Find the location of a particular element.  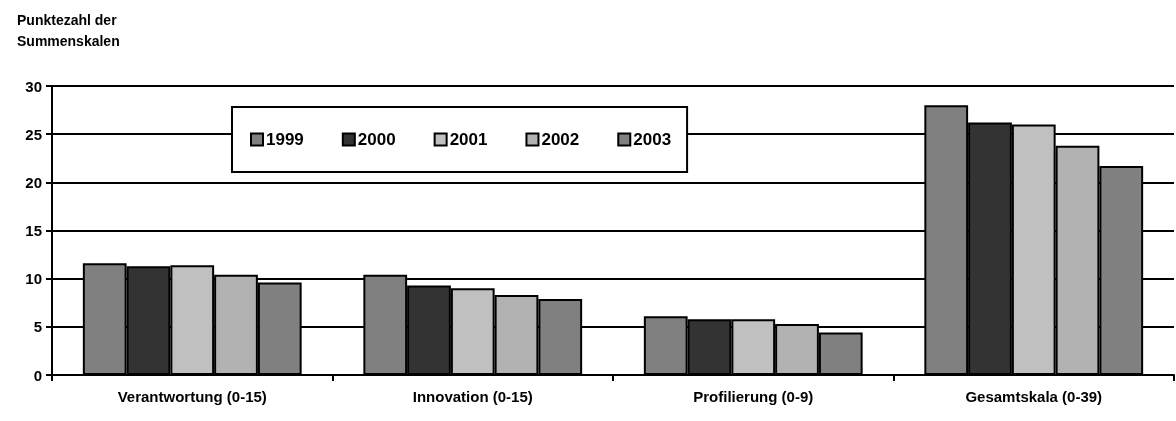

y-tick-label: 25 is located at coordinates (33, 134).